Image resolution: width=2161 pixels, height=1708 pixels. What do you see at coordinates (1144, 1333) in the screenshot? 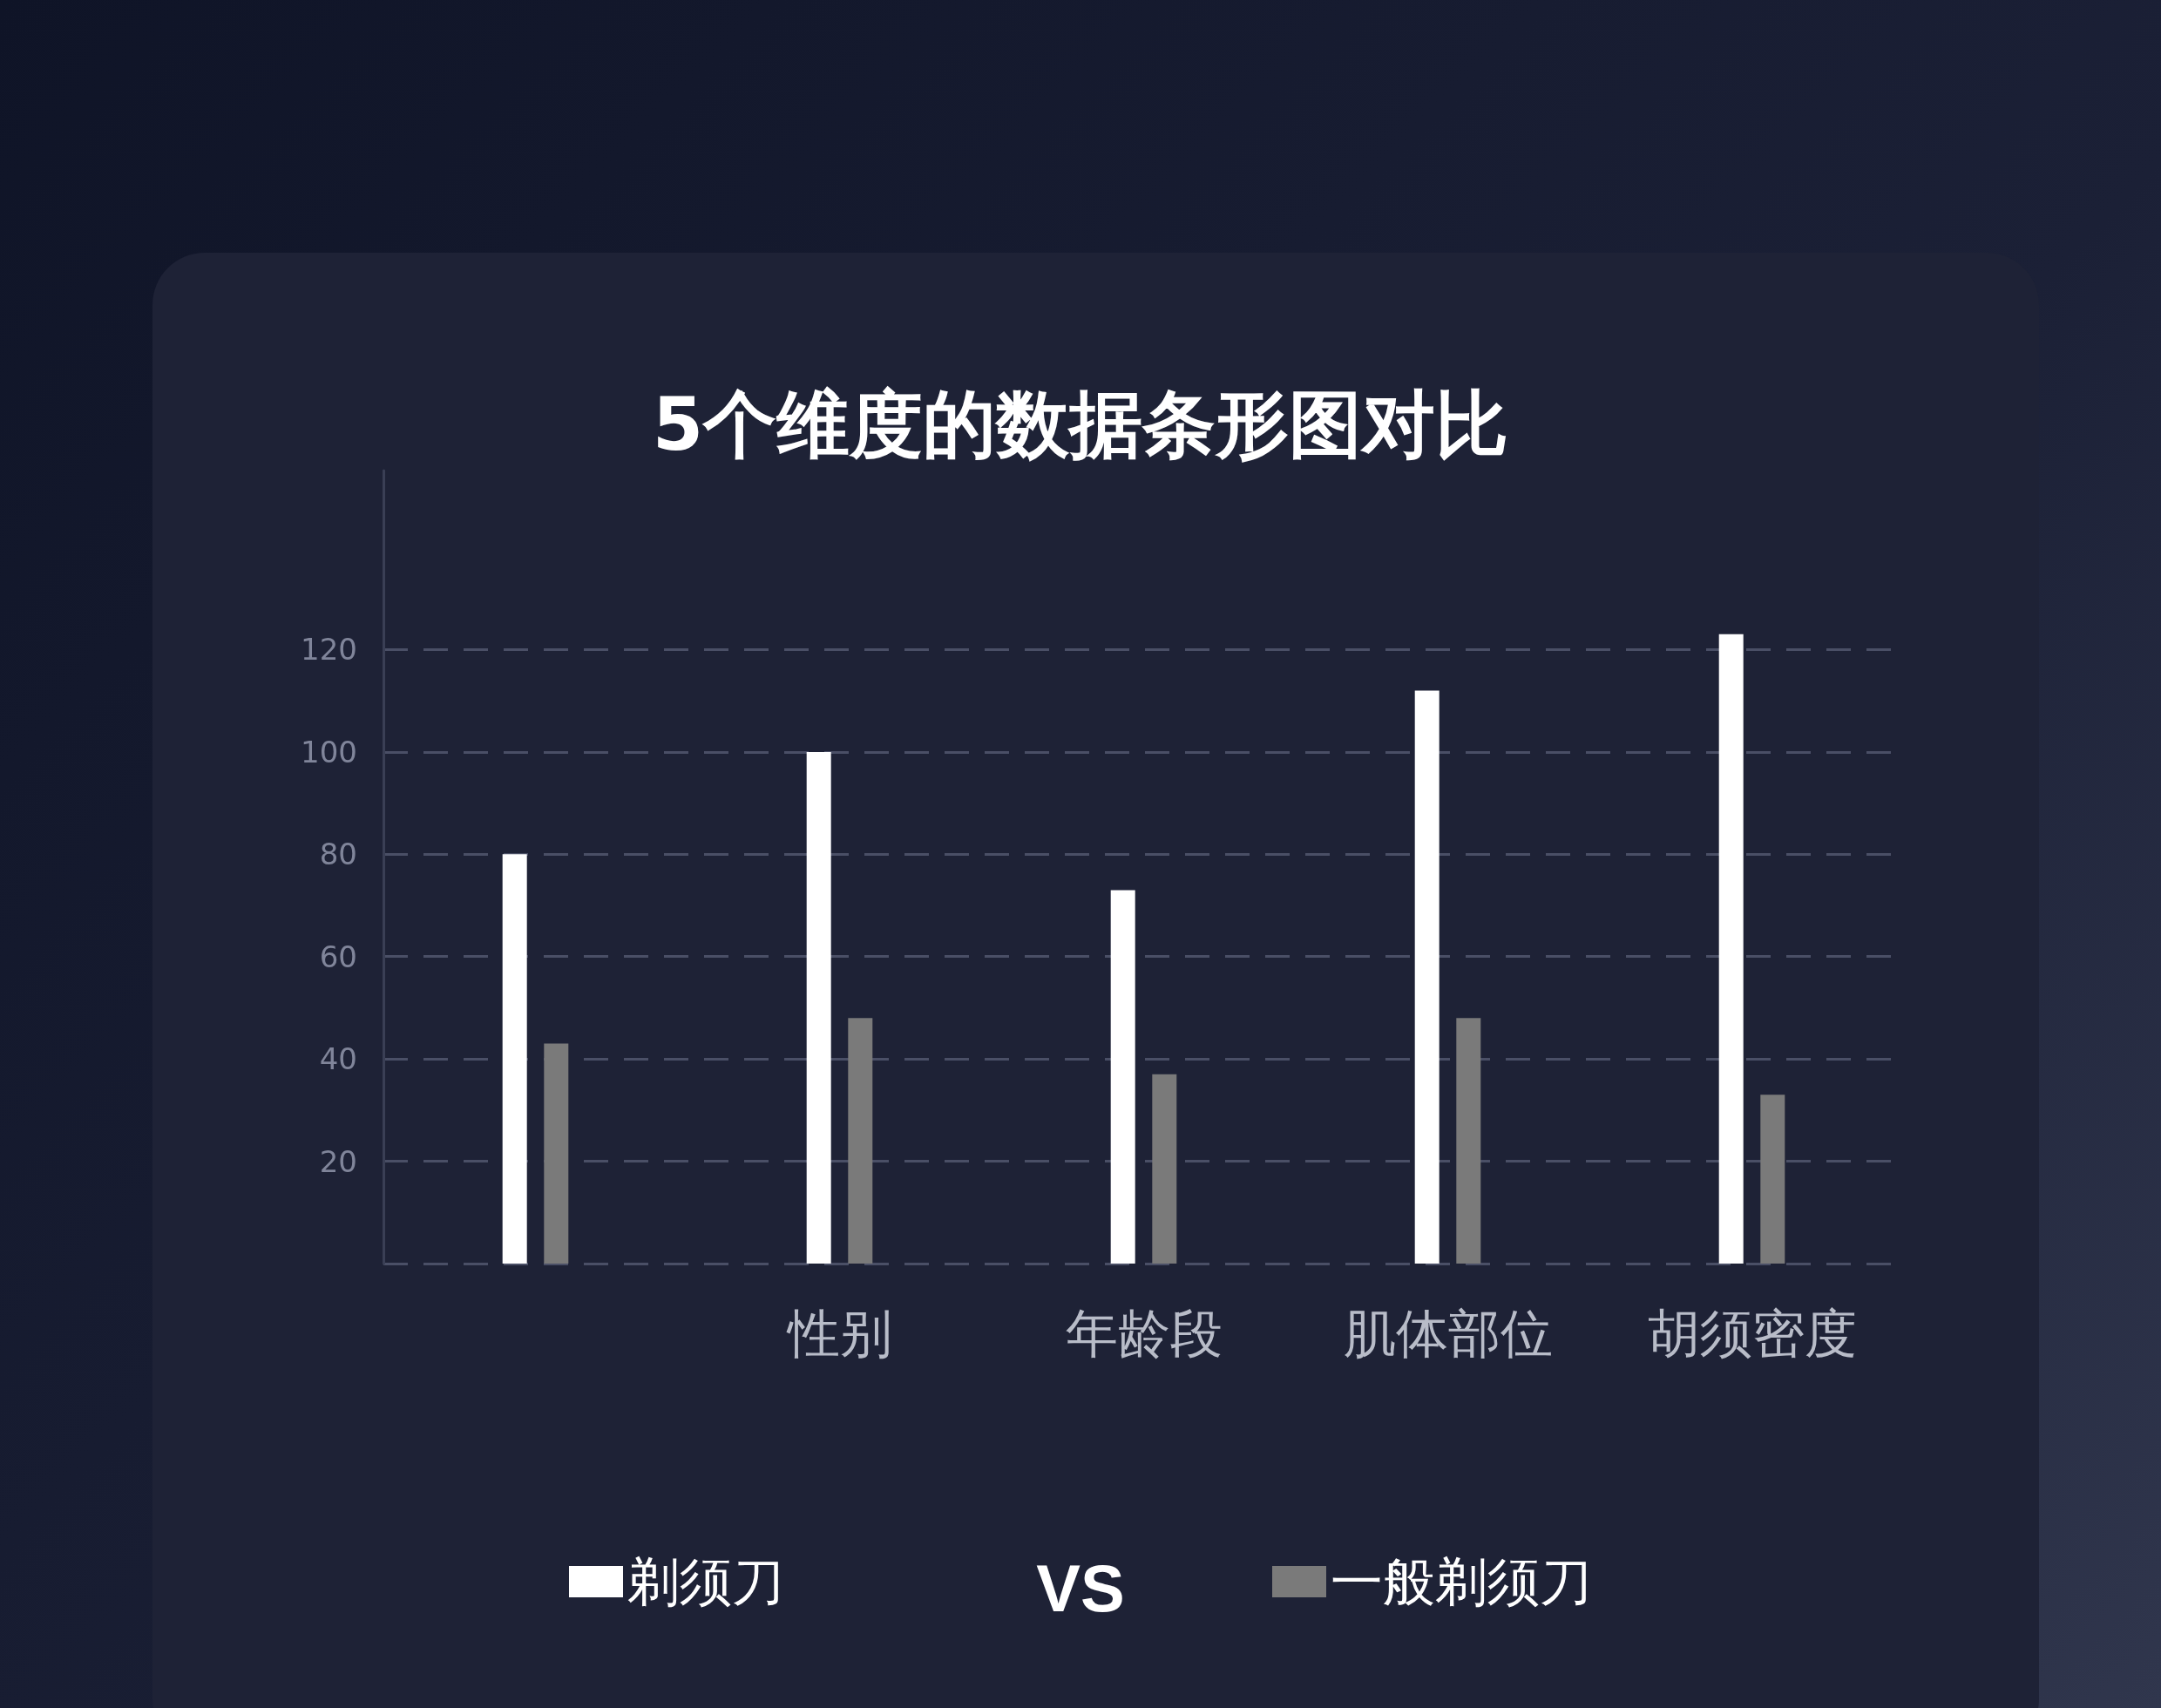
I see `x-tick-label: 年龄段` at bounding box center [1144, 1333].